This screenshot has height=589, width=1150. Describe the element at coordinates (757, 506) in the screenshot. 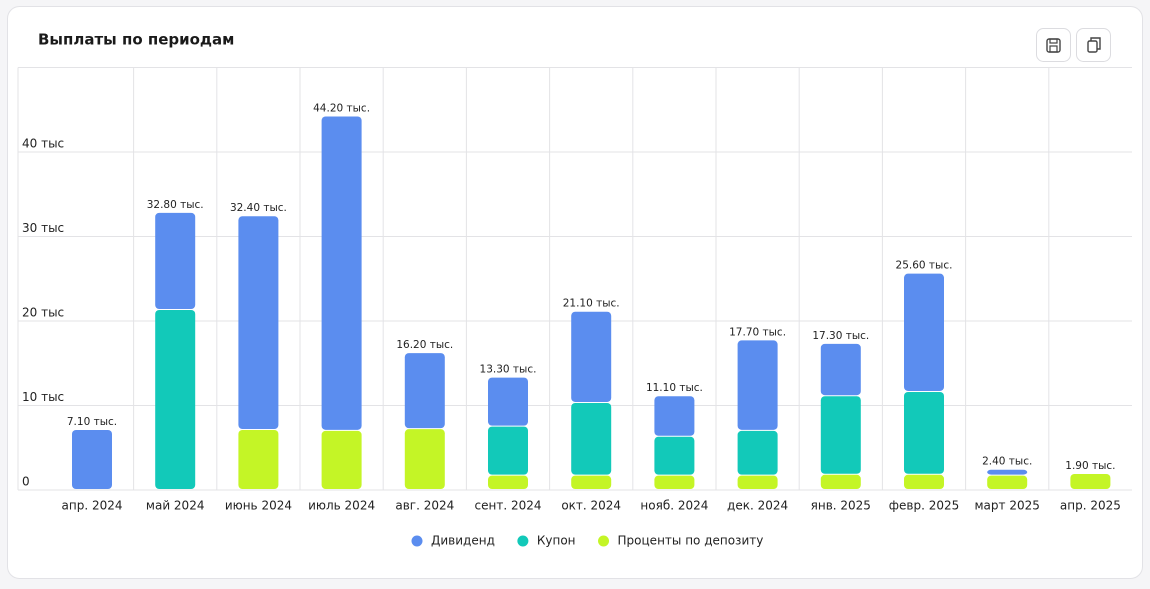

I see `x-tick-label: дек. 2024` at that location.